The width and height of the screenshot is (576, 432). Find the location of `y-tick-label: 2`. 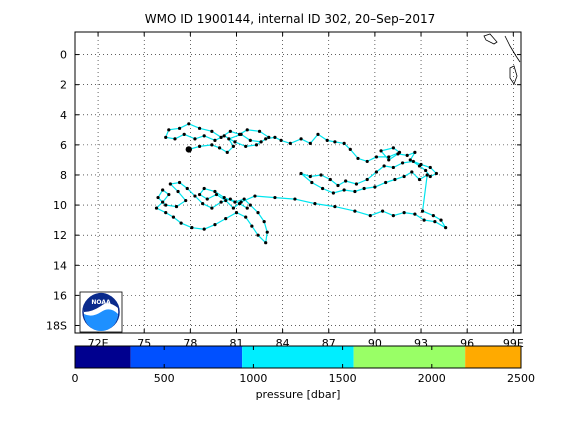

y-tick-label: 2 is located at coordinates (63, 85).